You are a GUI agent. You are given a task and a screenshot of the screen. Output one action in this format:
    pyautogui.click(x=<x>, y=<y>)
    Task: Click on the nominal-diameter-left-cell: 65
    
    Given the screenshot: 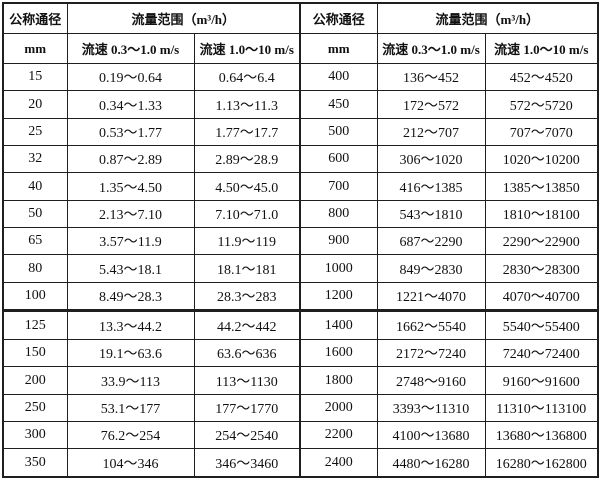 What is the action you would take?
    pyautogui.click(x=35, y=241)
    